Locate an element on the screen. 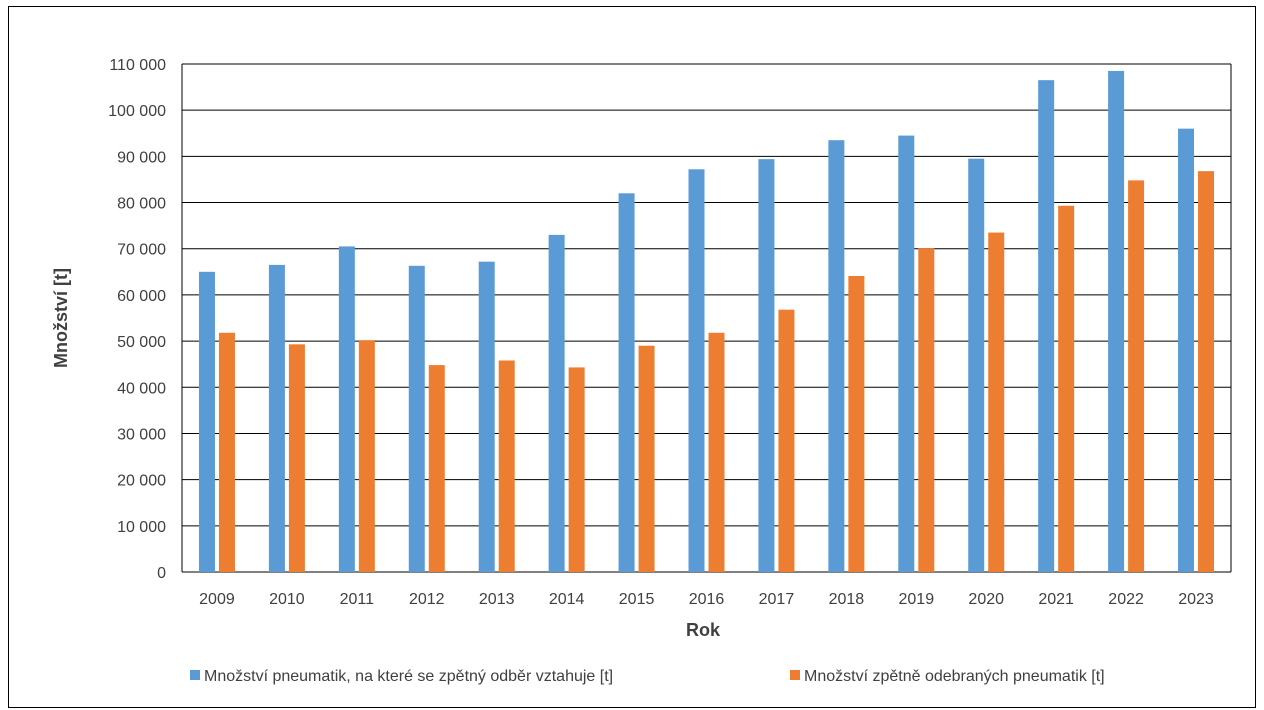 This screenshot has height=710, width=1264. bar-series-2-2022 is located at coordinates (1136, 376).